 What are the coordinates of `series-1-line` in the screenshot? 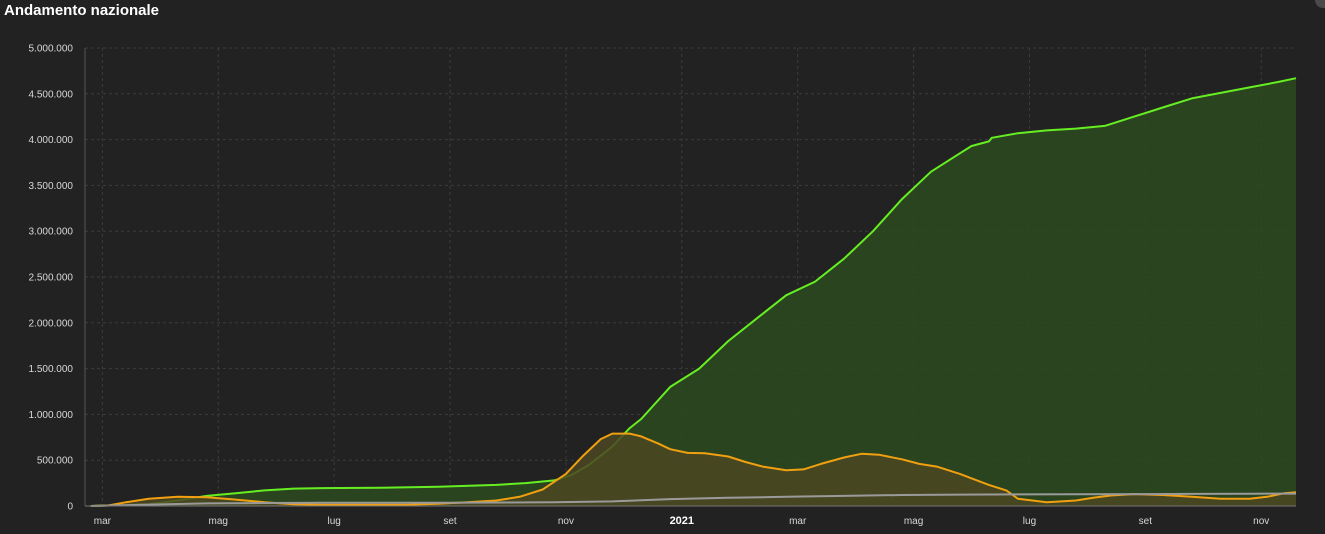 It's located at (693, 469).